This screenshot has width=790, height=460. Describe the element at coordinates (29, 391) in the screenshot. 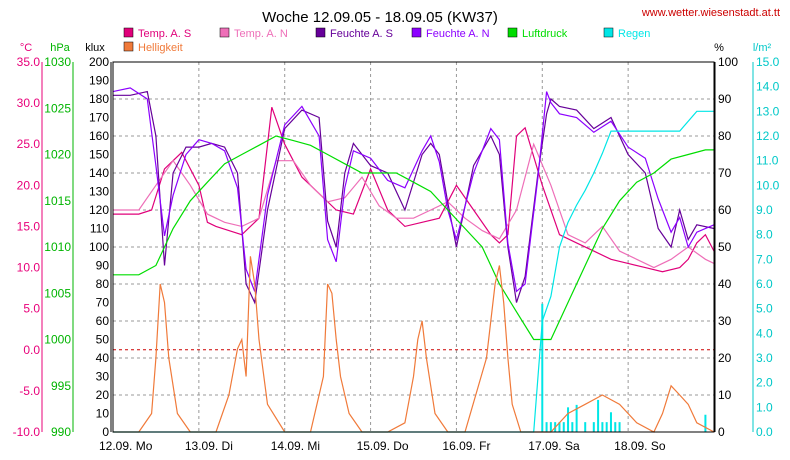

I see `temp-tick-label: -5.0` at that location.